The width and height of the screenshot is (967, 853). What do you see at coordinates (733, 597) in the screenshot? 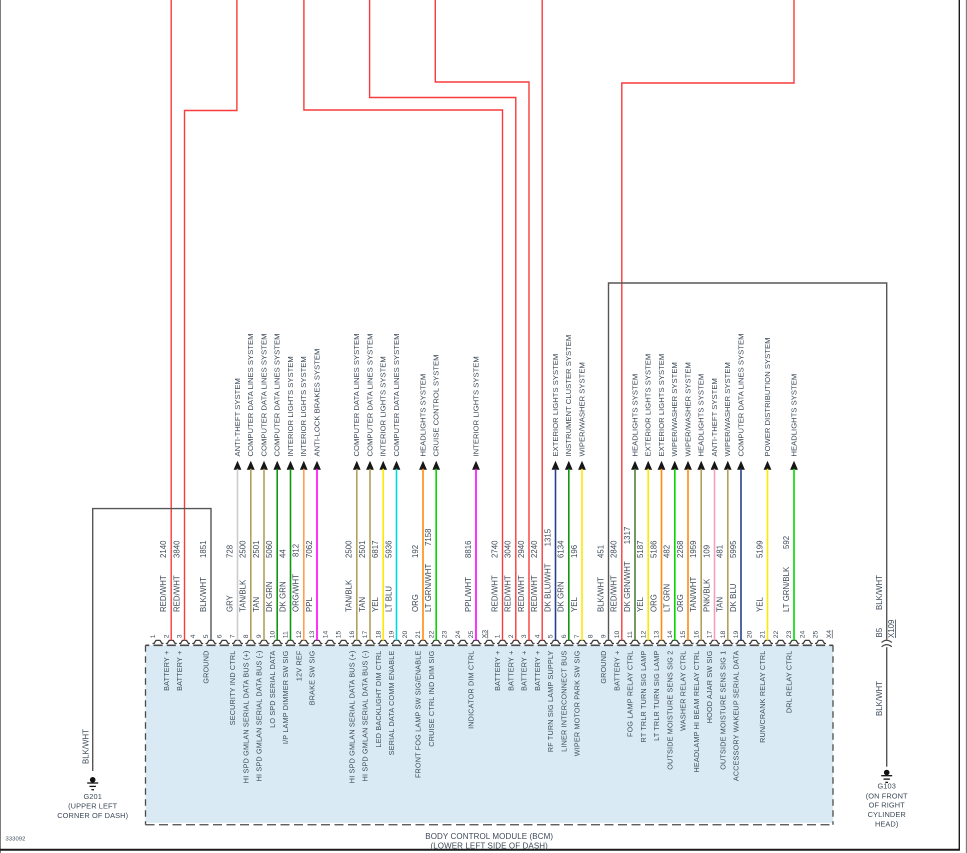
I see `svg-text: DK BLU` at bounding box center [733, 597].